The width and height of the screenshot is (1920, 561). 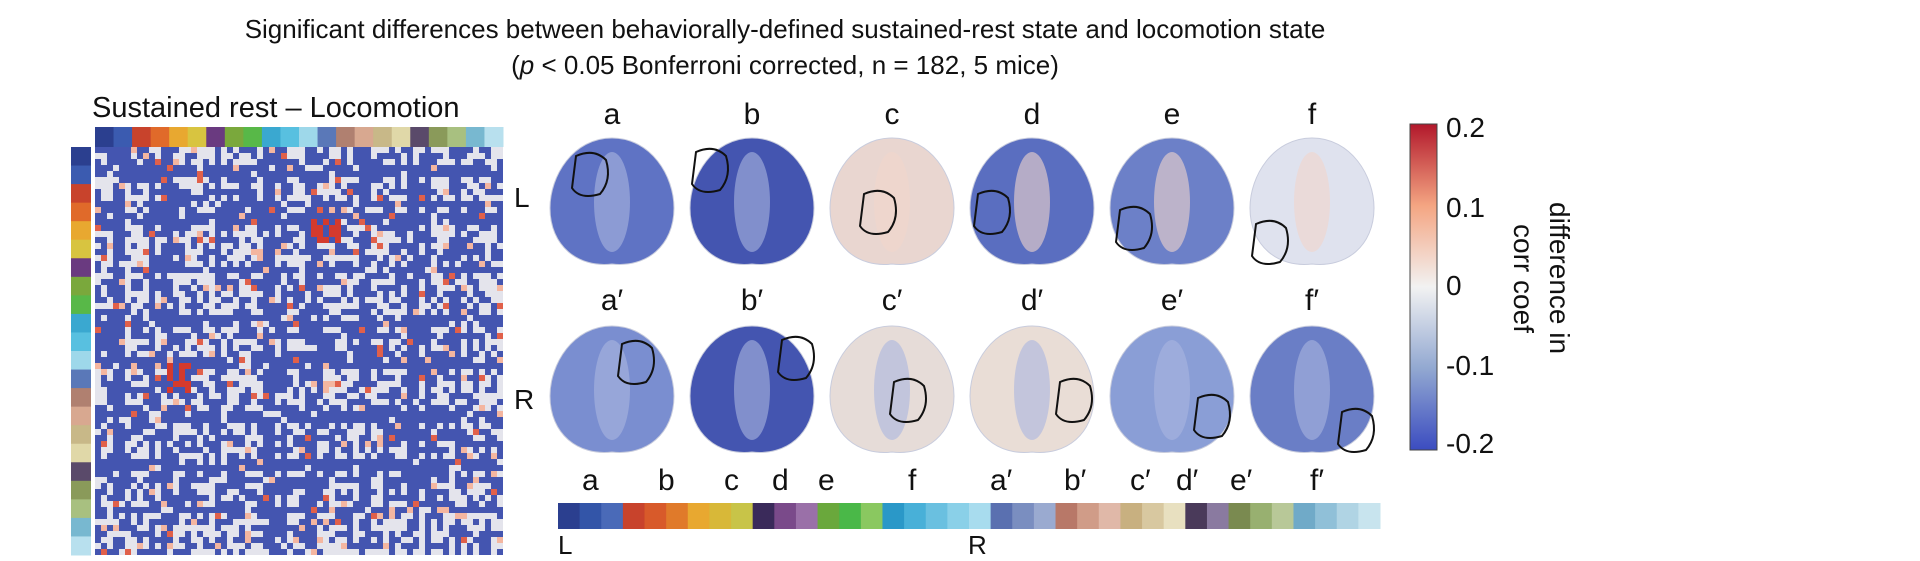 What do you see at coordinates (346, 137) in the screenshot?
I see `matrix-top-color-key` at bounding box center [346, 137].